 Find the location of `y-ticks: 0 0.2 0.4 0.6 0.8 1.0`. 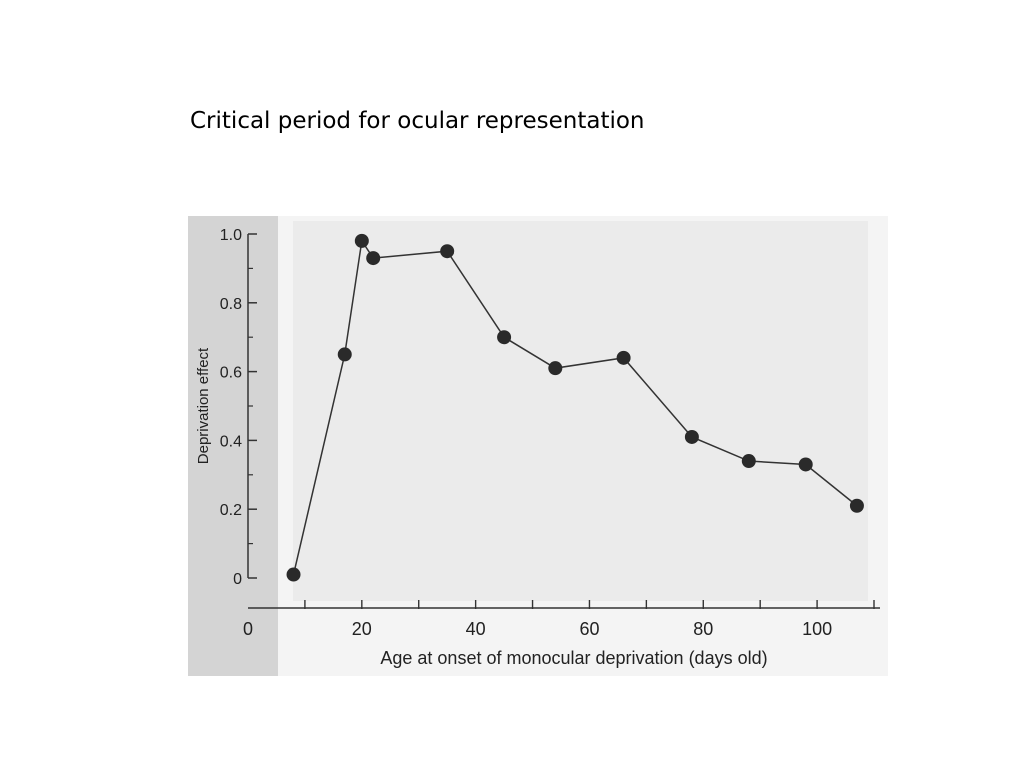

y-ticks: 0 0.2 0.4 0.6 0.8 1.0 is located at coordinates (238, 407).